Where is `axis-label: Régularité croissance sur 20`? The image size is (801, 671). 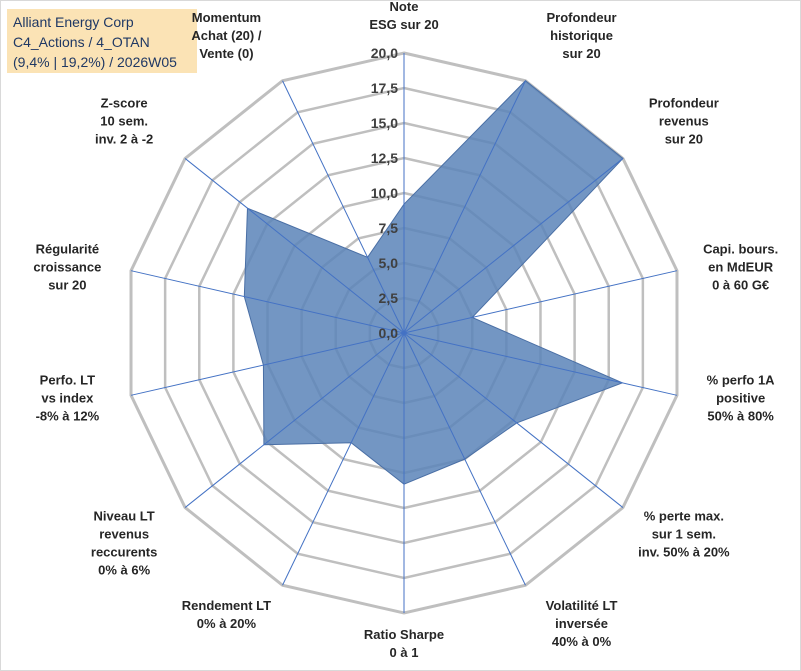 axis-label: Régularité croissance sur 20 is located at coordinates (67, 267).